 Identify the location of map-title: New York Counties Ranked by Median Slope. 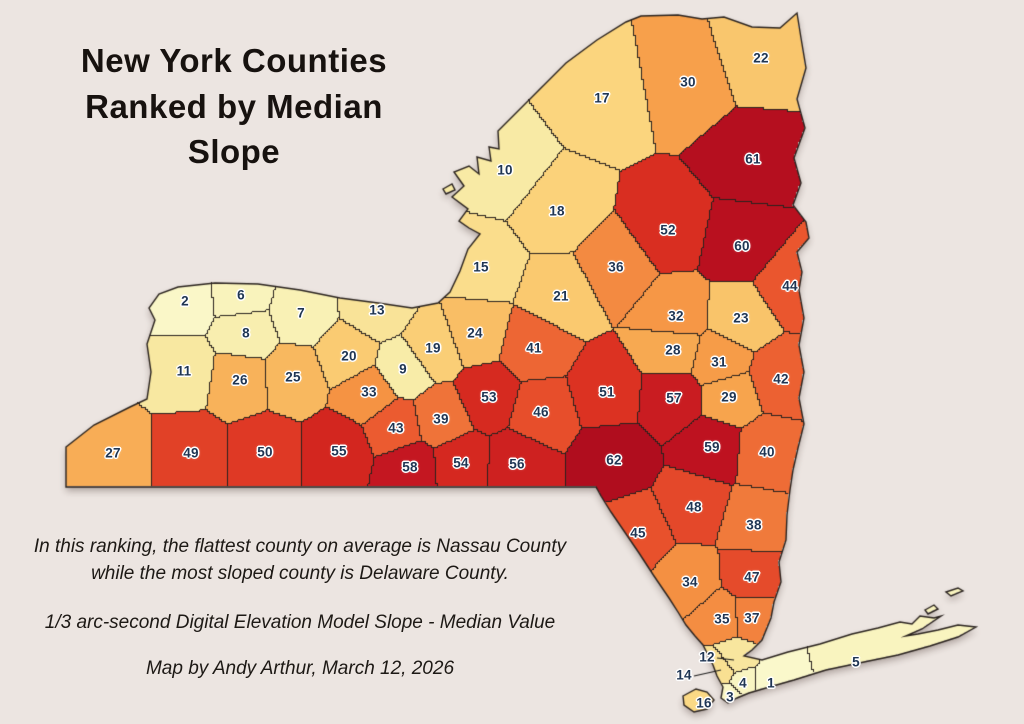
(234, 106).